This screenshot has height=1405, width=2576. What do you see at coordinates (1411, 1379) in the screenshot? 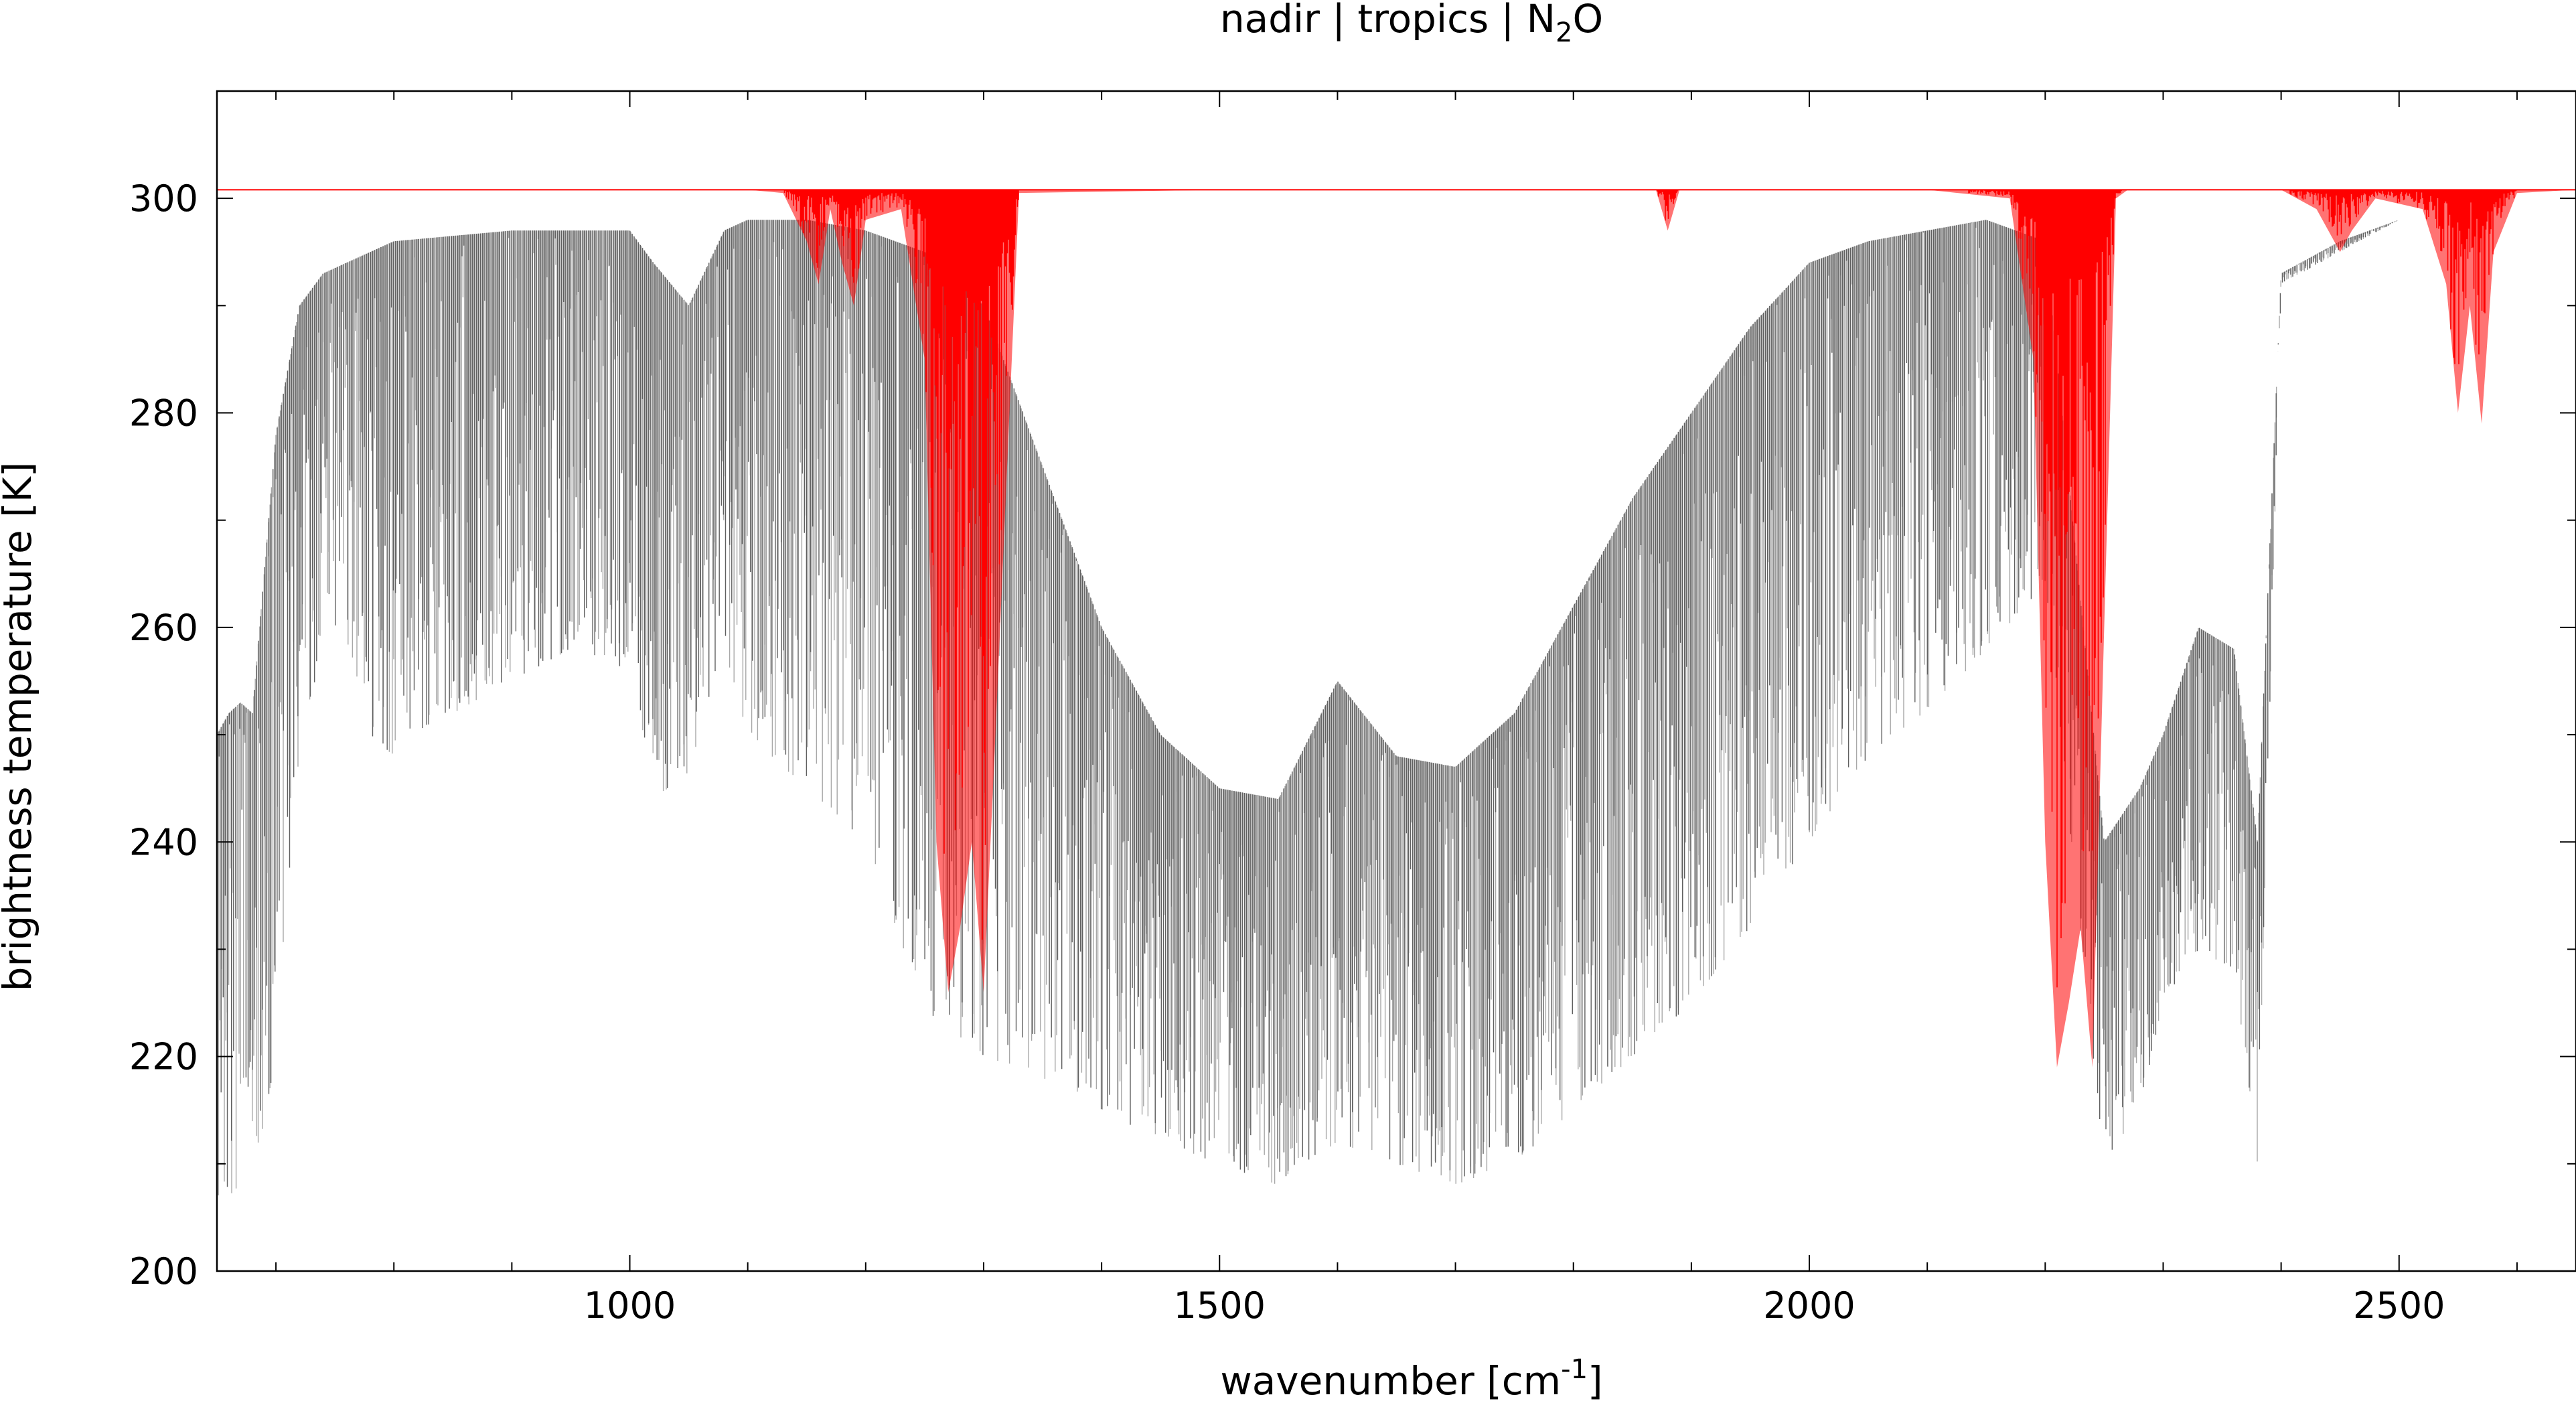
I see `x-axis-title: wavenumber [cm-1]` at bounding box center [1411, 1379].